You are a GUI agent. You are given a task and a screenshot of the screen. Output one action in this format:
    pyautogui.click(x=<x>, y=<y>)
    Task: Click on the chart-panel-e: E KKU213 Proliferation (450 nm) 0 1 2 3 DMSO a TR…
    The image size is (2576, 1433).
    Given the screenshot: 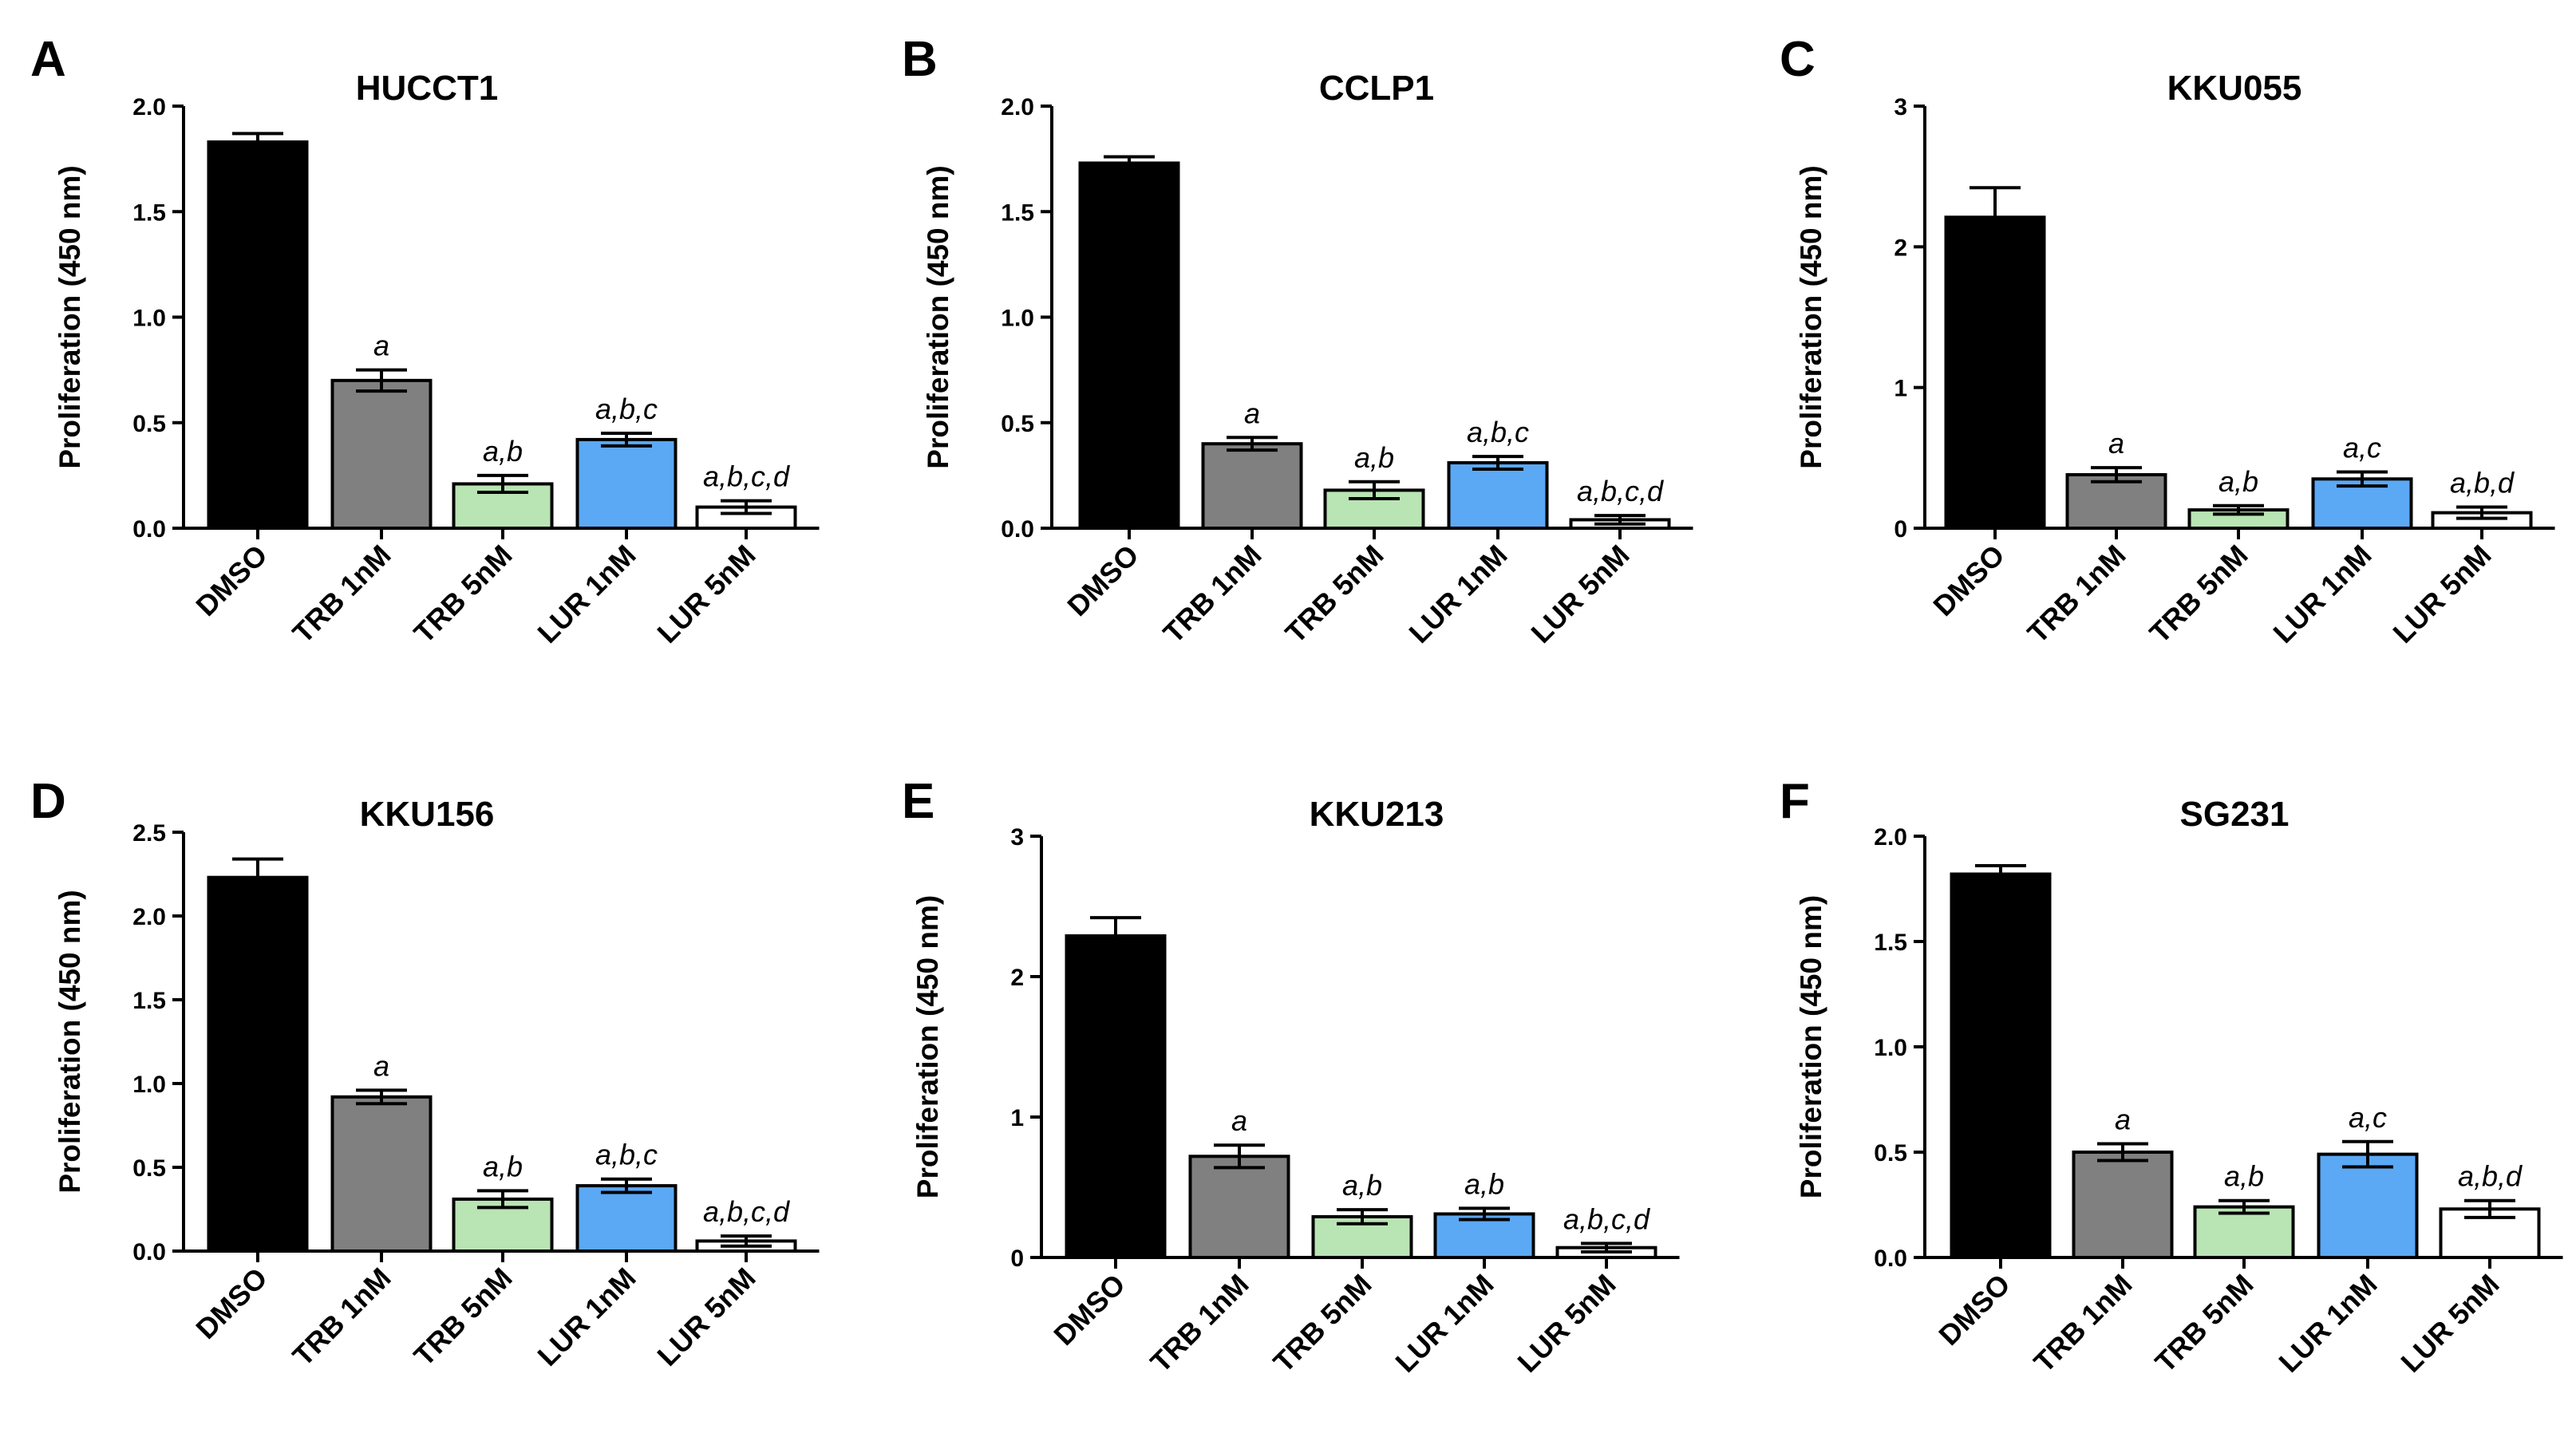 What is the action you would take?
    pyautogui.click(x=1291, y=1077)
    